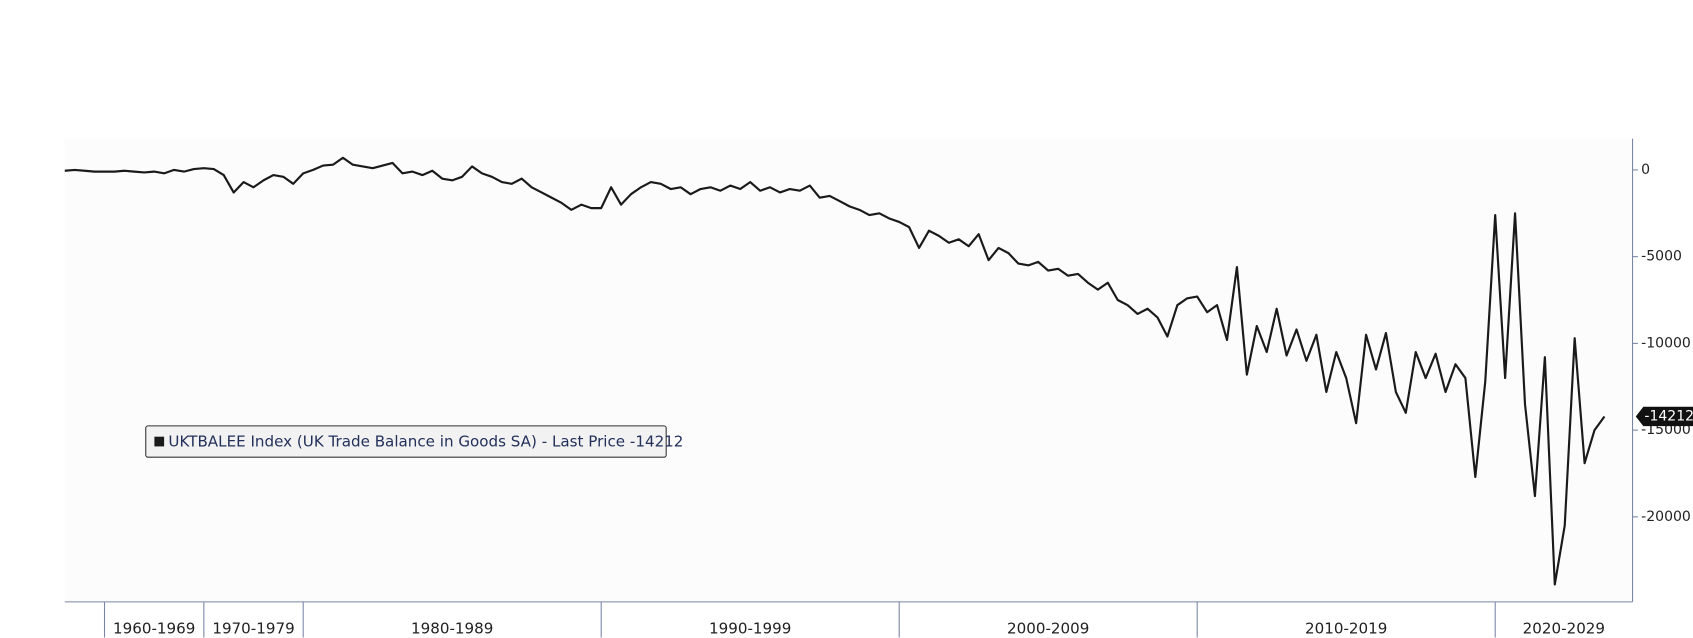  What do you see at coordinates (1645, 170) in the screenshot?
I see `y-tick-label: 0` at bounding box center [1645, 170].